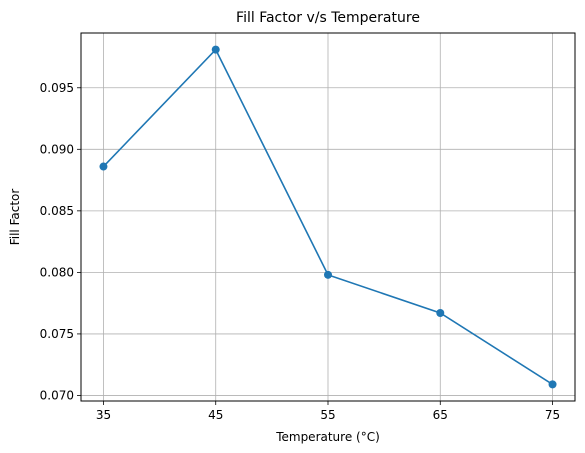 This screenshot has height=453, width=585. I want to click on x-tick-label: 55, so click(327, 415).